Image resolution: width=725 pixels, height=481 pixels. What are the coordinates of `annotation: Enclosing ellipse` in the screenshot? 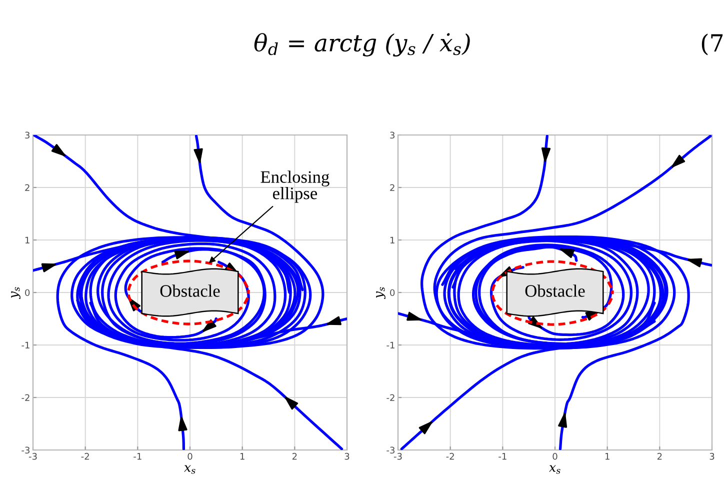 It's located at (295, 186).